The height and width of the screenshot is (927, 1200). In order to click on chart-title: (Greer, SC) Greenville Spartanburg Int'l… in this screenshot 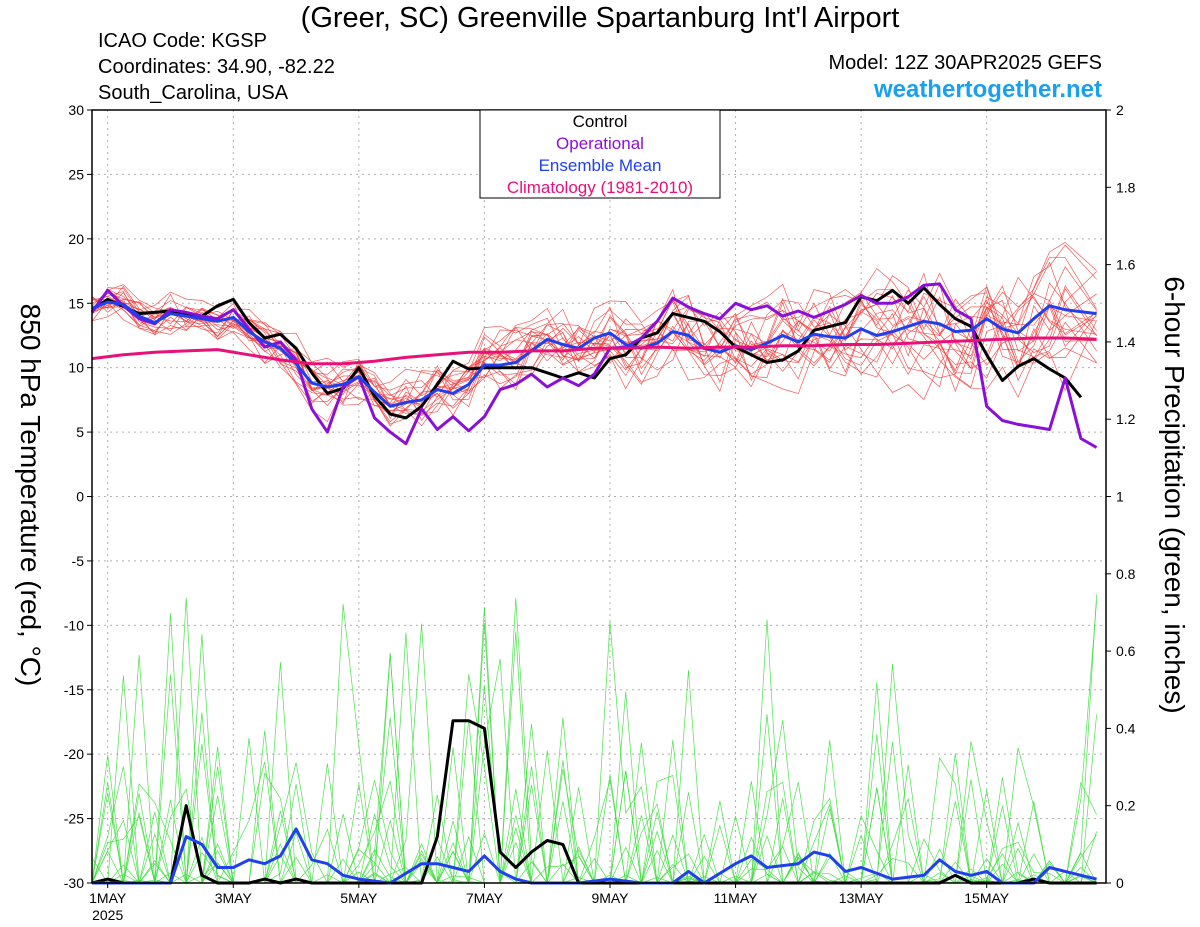, I will do `click(600, 18)`.